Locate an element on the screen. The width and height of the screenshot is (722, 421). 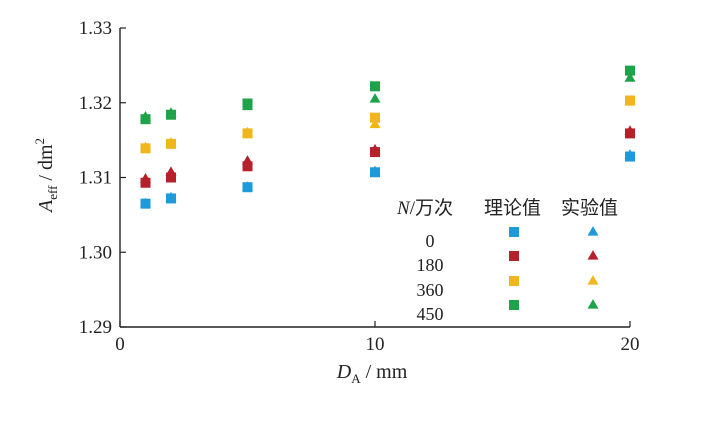
legend-theory-header: 理论值 is located at coordinates (512, 208).